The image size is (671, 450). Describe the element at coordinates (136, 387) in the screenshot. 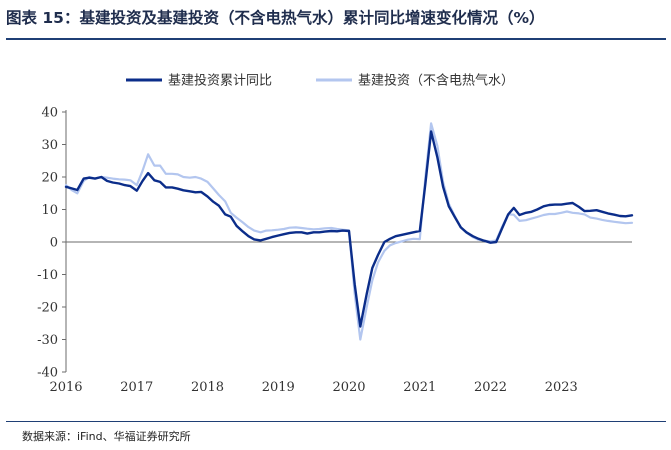

I see `x-tick-label: 2017` at that location.